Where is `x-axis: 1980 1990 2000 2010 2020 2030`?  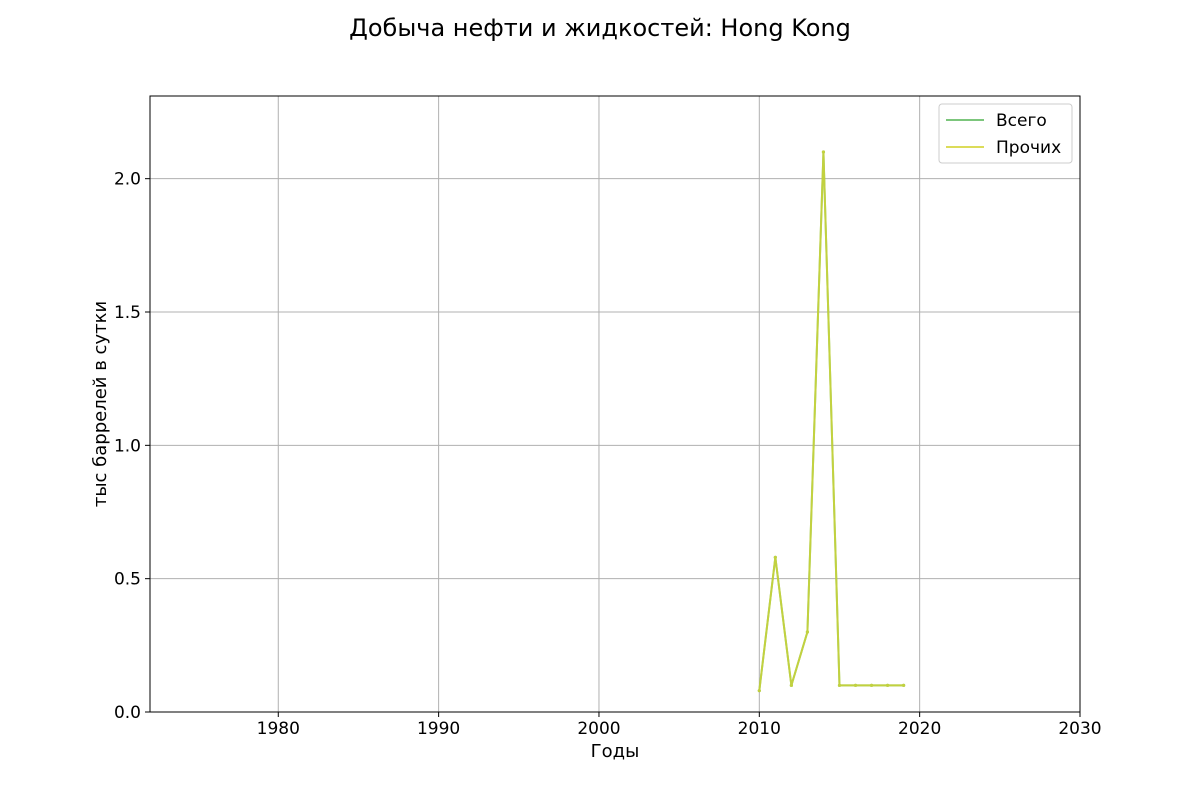
x-axis: 1980 1990 2000 2010 2020 2030 is located at coordinates (679, 725).